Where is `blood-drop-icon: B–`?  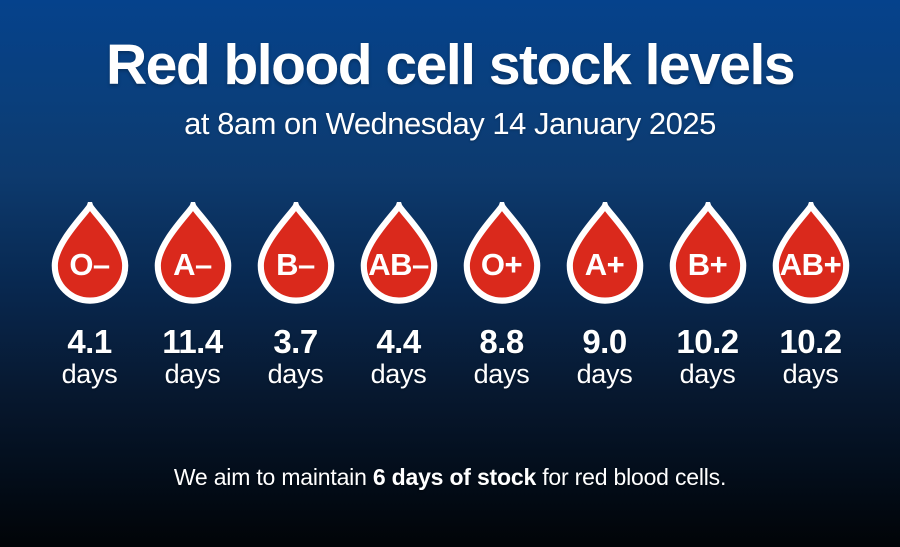 blood-drop-icon: B– is located at coordinates (296, 253).